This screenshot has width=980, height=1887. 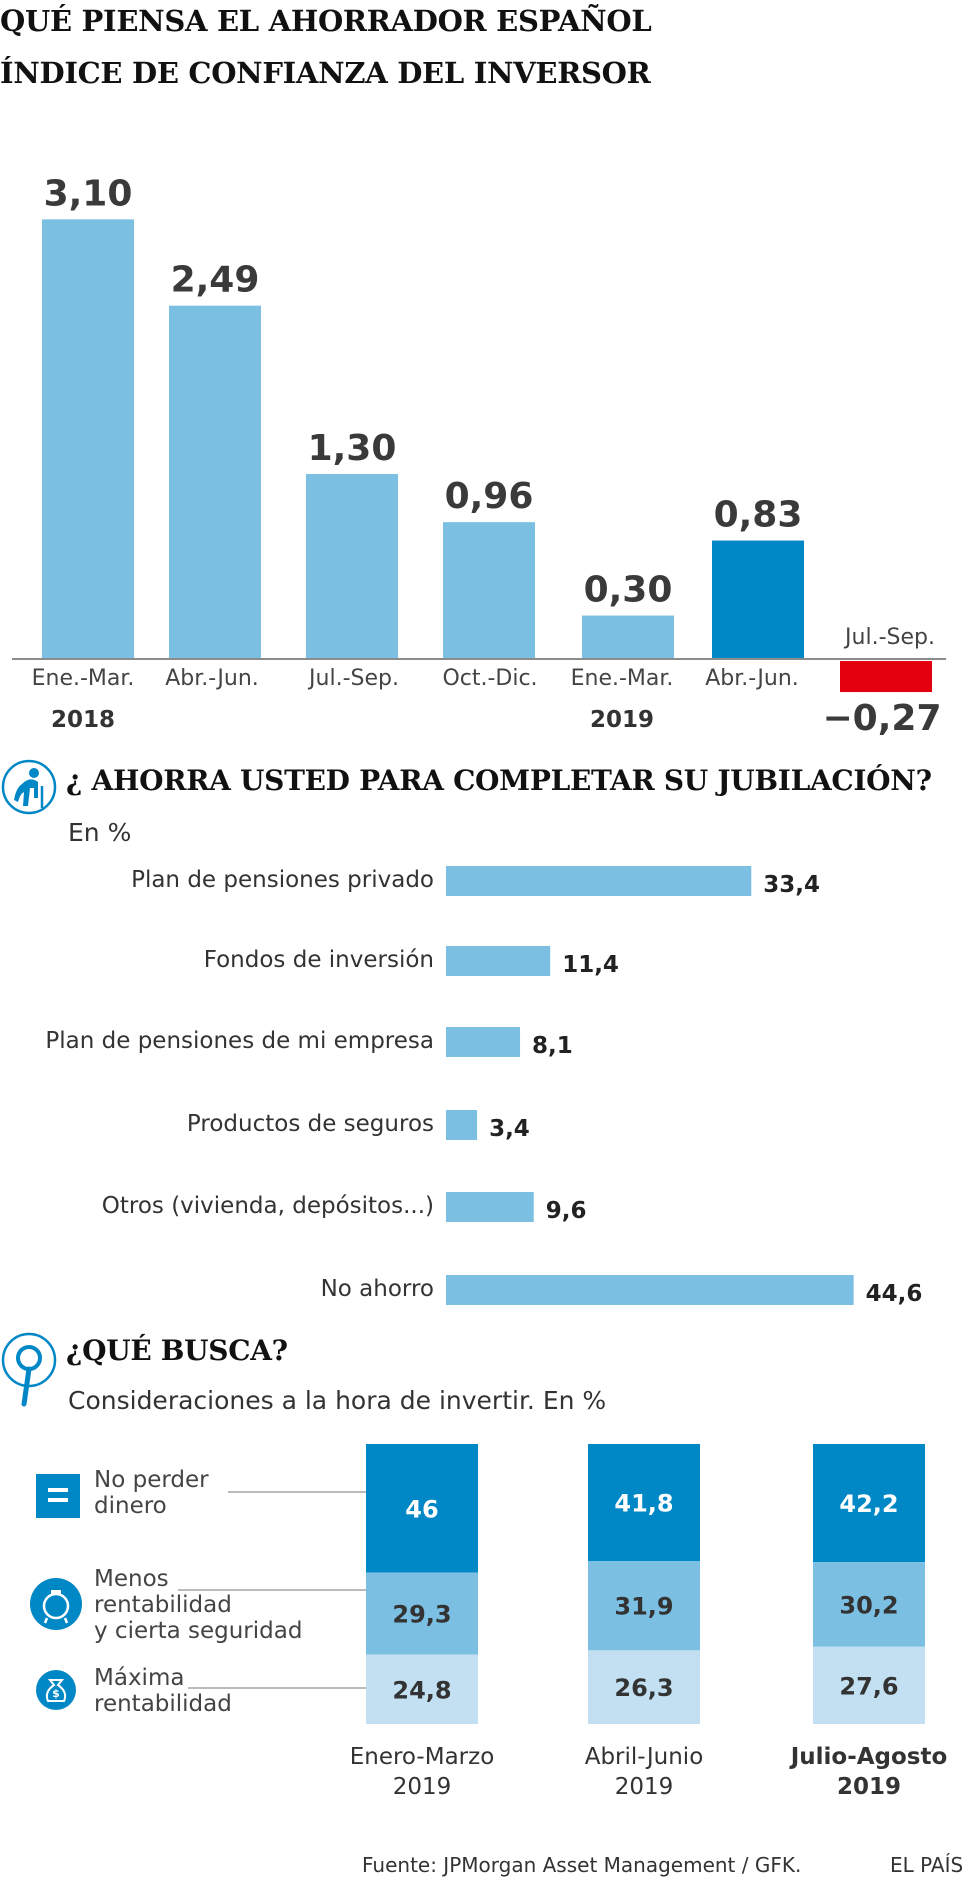 I want to click on consideration-value-label: 30,2, so click(x=868, y=1605).